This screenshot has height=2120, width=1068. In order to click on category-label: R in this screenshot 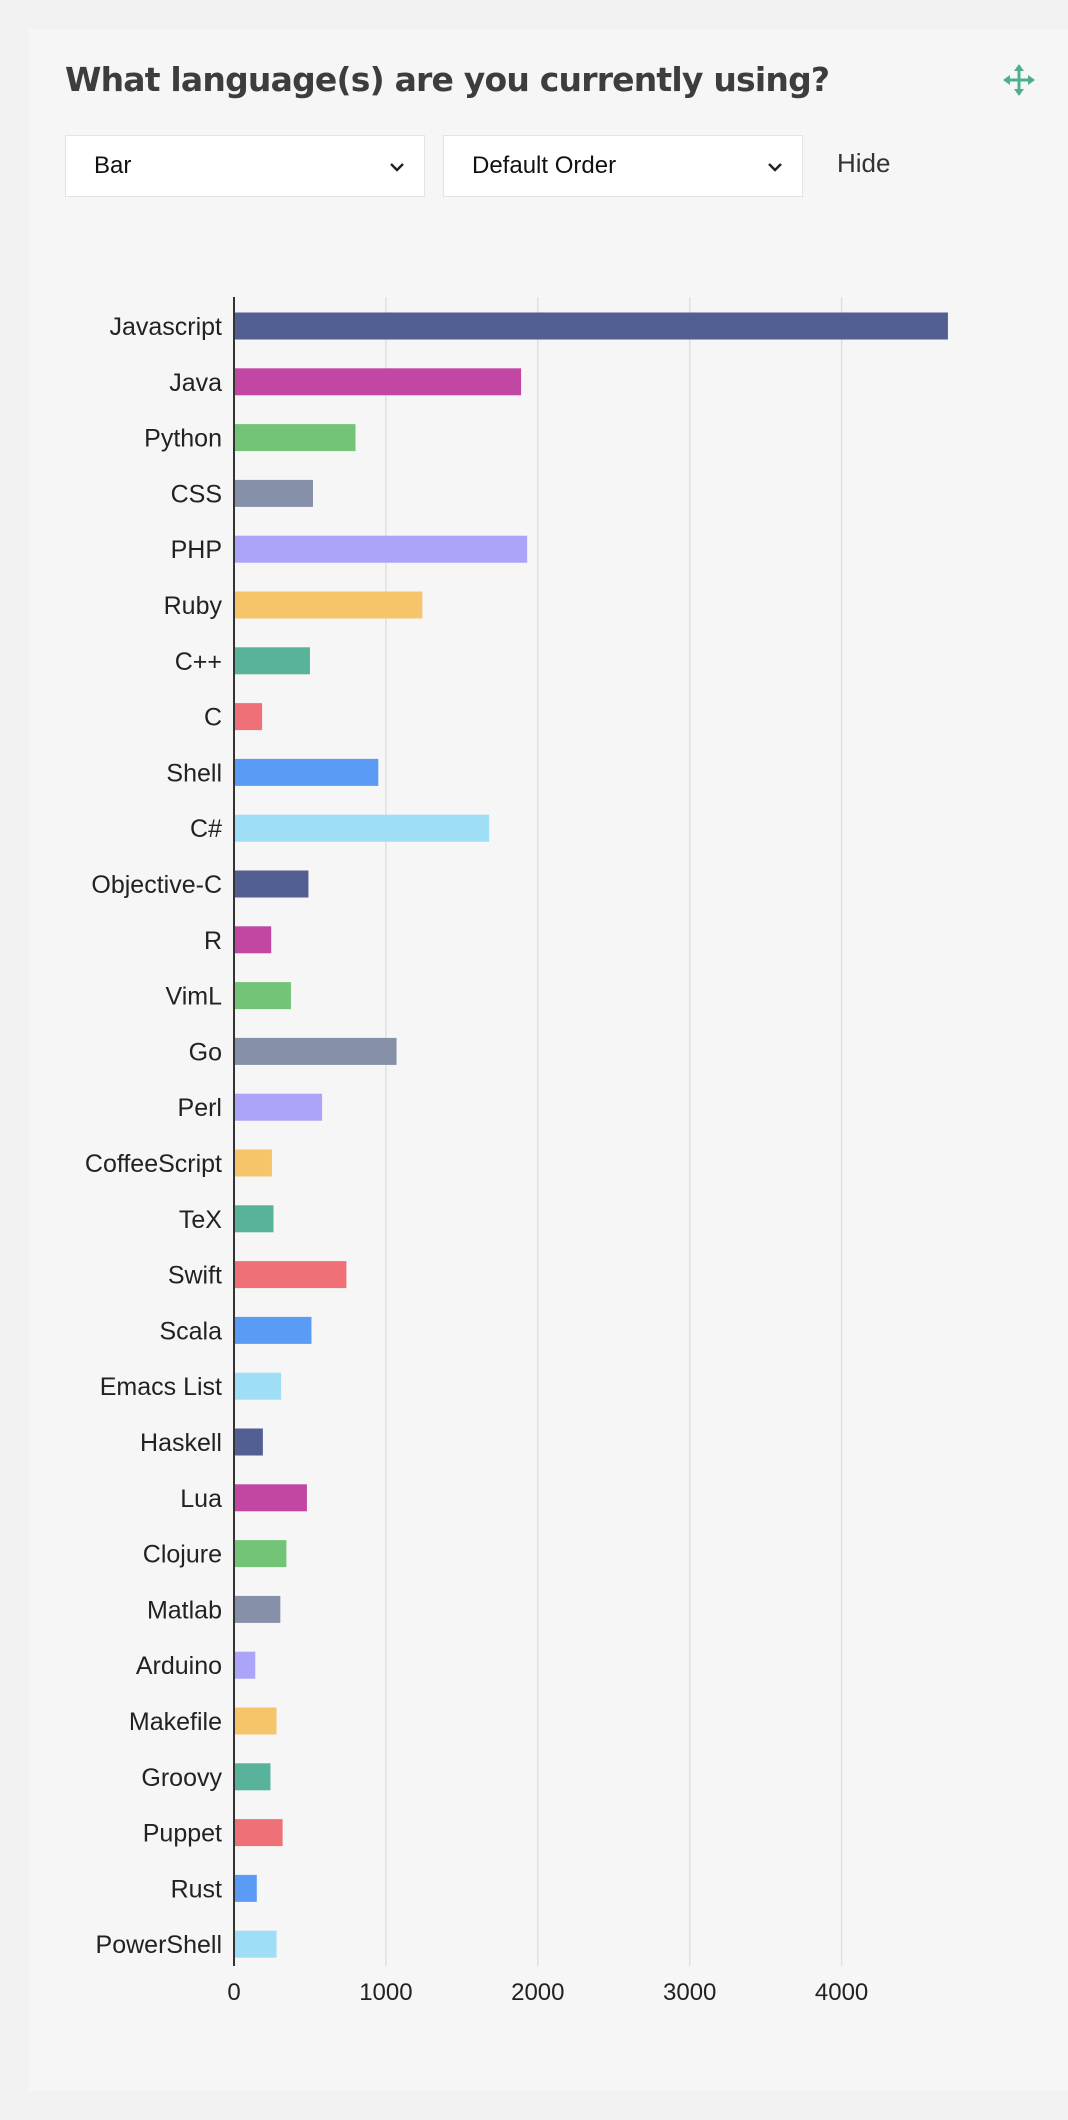, I will do `click(213, 941)`.